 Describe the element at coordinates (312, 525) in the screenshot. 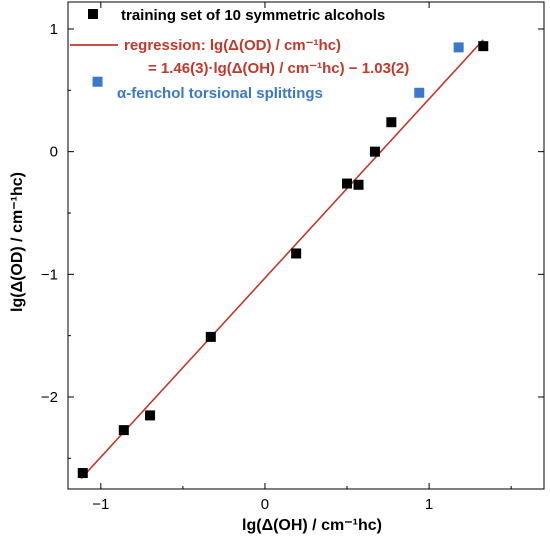

I see `x-axis-title: lg(Δ(OH) / cm⁻¹hc)` at that location.